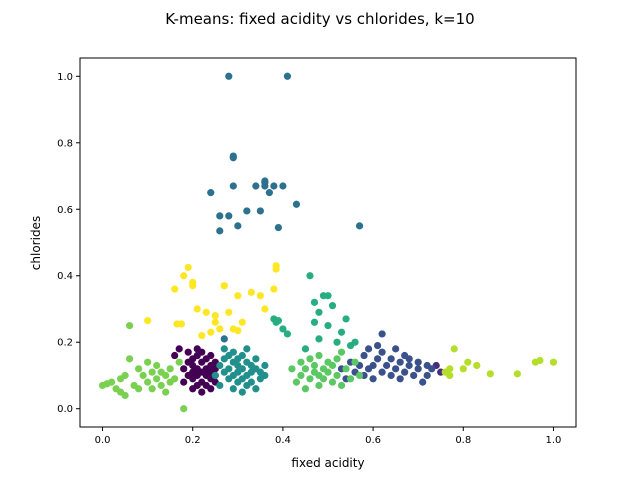 The image size is (640, 480). I want to click on y-axis-label: chlorides, so click(36, 243).